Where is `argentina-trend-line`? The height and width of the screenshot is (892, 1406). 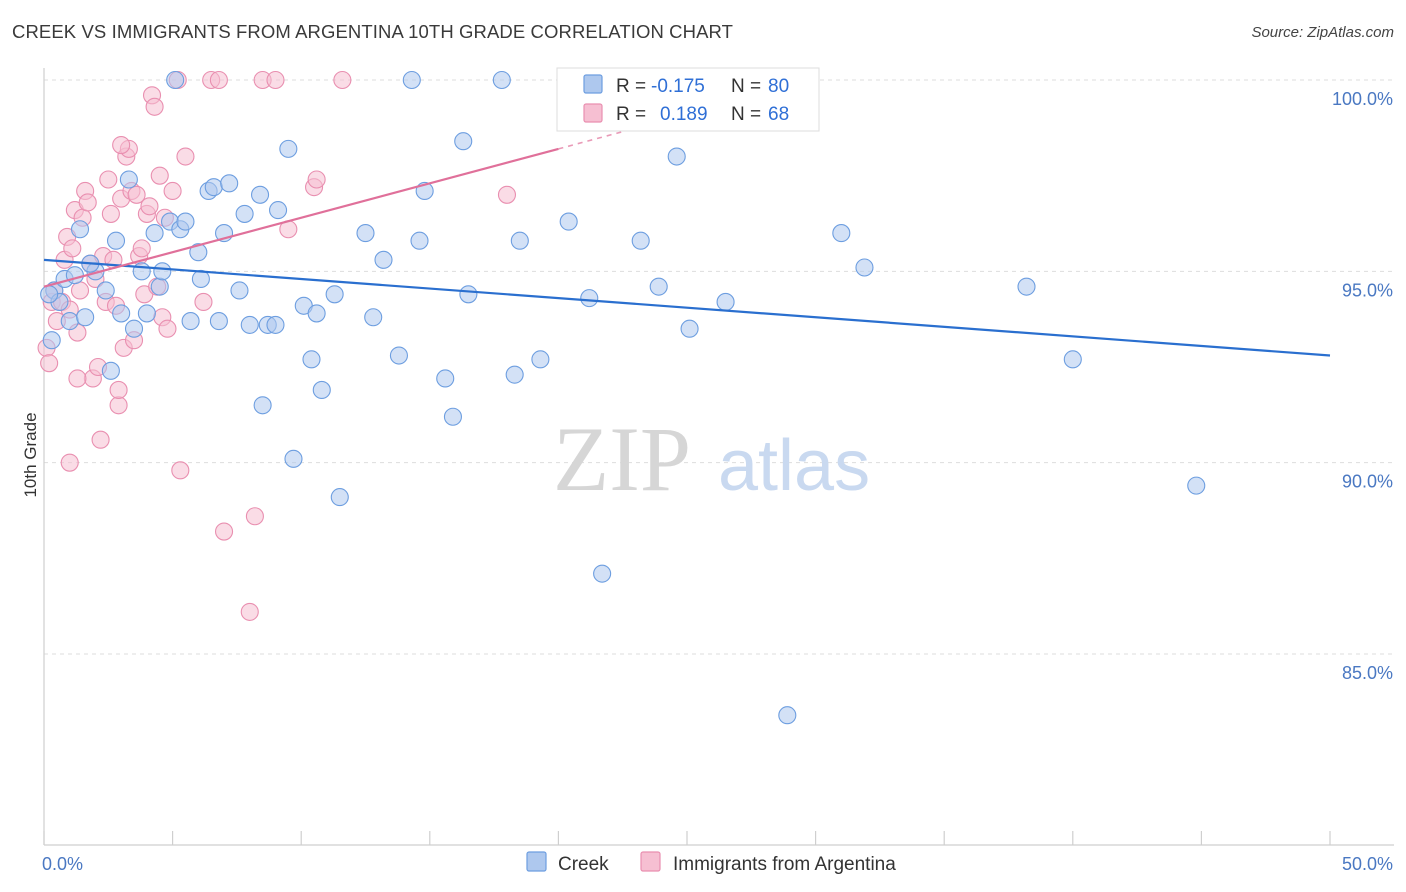
argentina-trend-line is located at coordinates (301, 217).